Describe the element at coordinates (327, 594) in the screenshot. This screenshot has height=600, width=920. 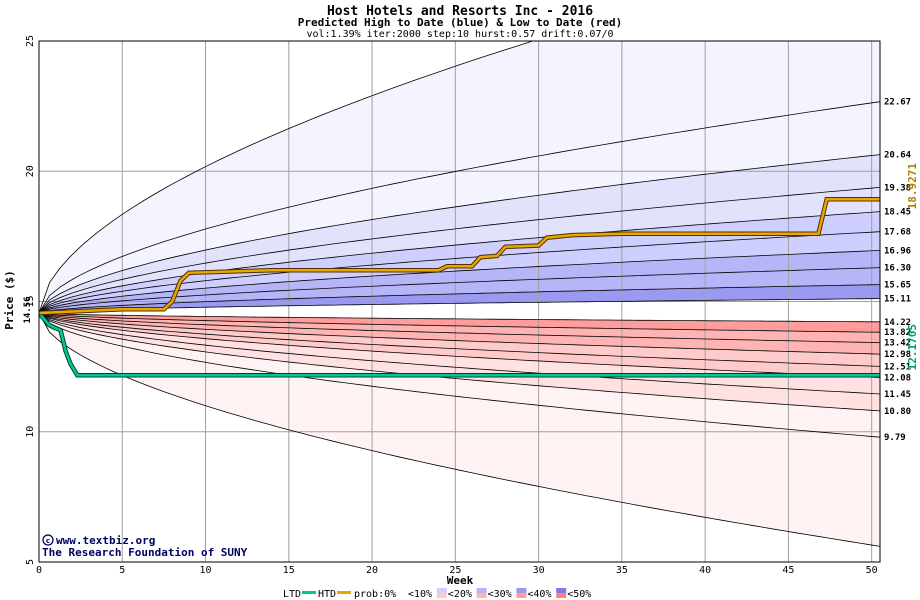
I see `legend-htd-label: HTD` at that location.